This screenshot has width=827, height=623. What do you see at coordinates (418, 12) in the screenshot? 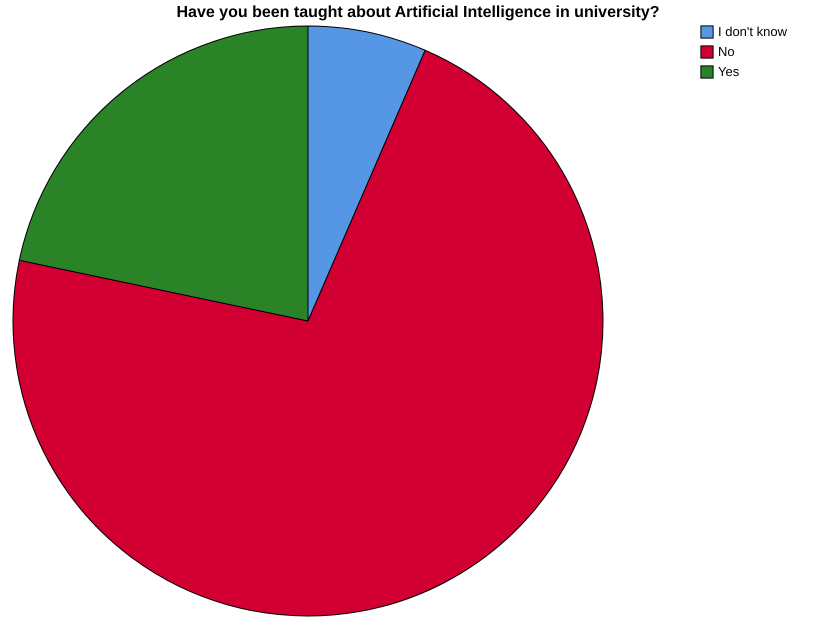
I see `chart-title: Have you been taught about Artificial Intelligence in university?` at bounding box center [418, 12].